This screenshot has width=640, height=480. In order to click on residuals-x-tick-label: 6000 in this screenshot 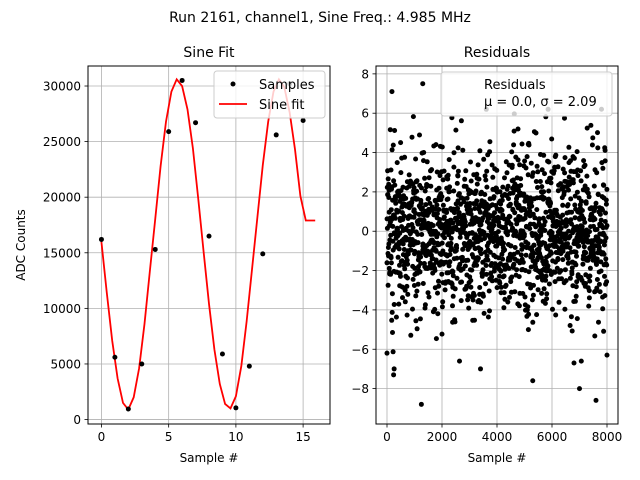, I will do `click(552, 437)`.